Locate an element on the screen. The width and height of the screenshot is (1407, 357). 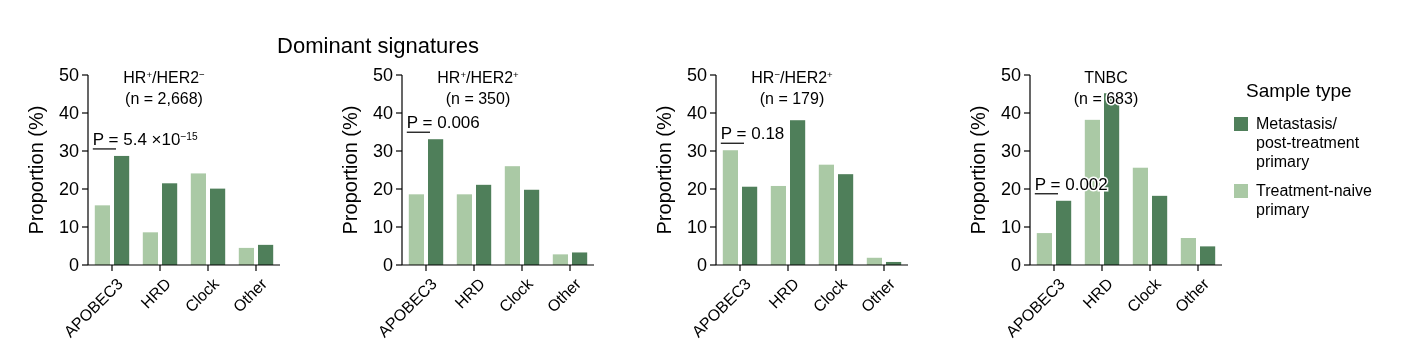
text: Dominant signatures is located at coordinates (378, 45).